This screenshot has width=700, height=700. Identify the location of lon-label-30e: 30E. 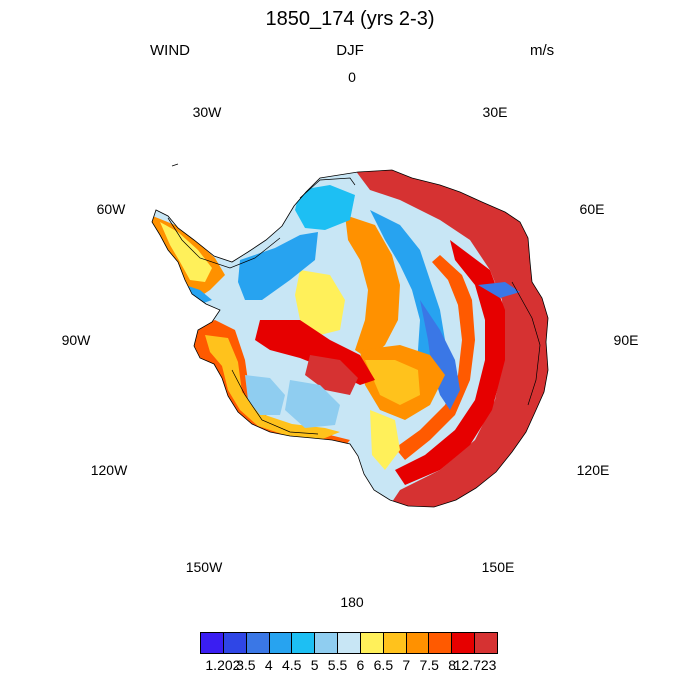
(495, 112).